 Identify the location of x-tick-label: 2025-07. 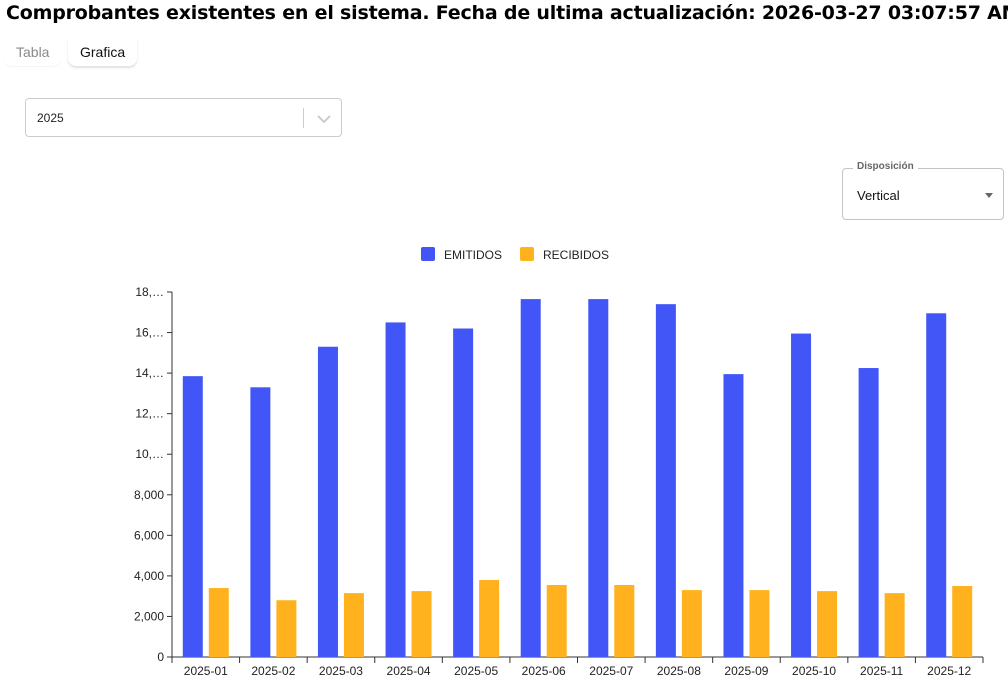
(611, 671).